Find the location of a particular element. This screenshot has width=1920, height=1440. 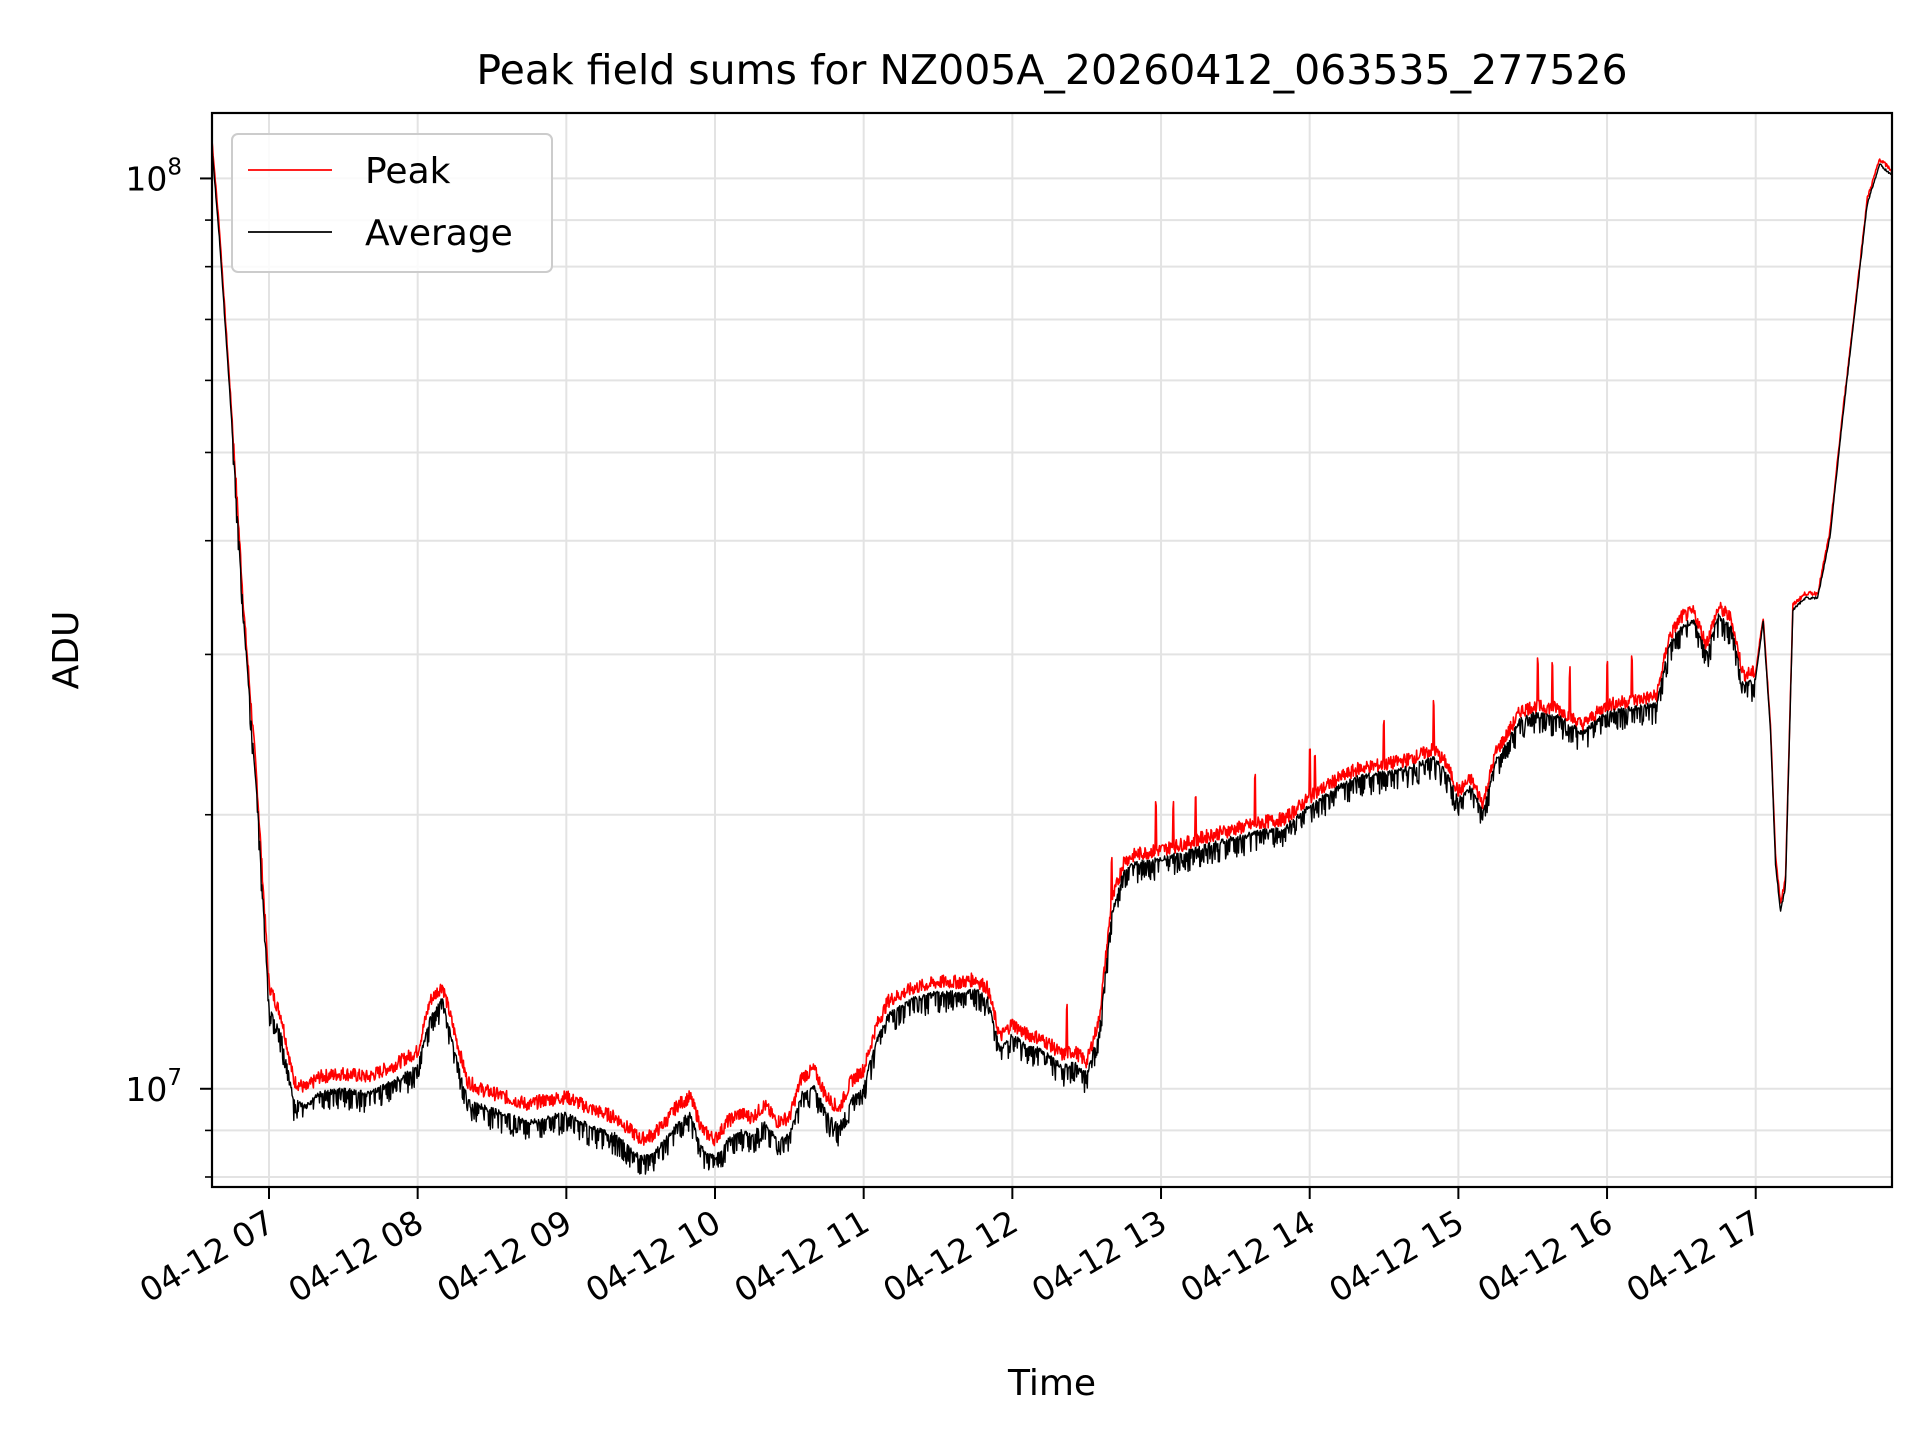

y-axis-label: ADU is located at coordinates (66, 650).